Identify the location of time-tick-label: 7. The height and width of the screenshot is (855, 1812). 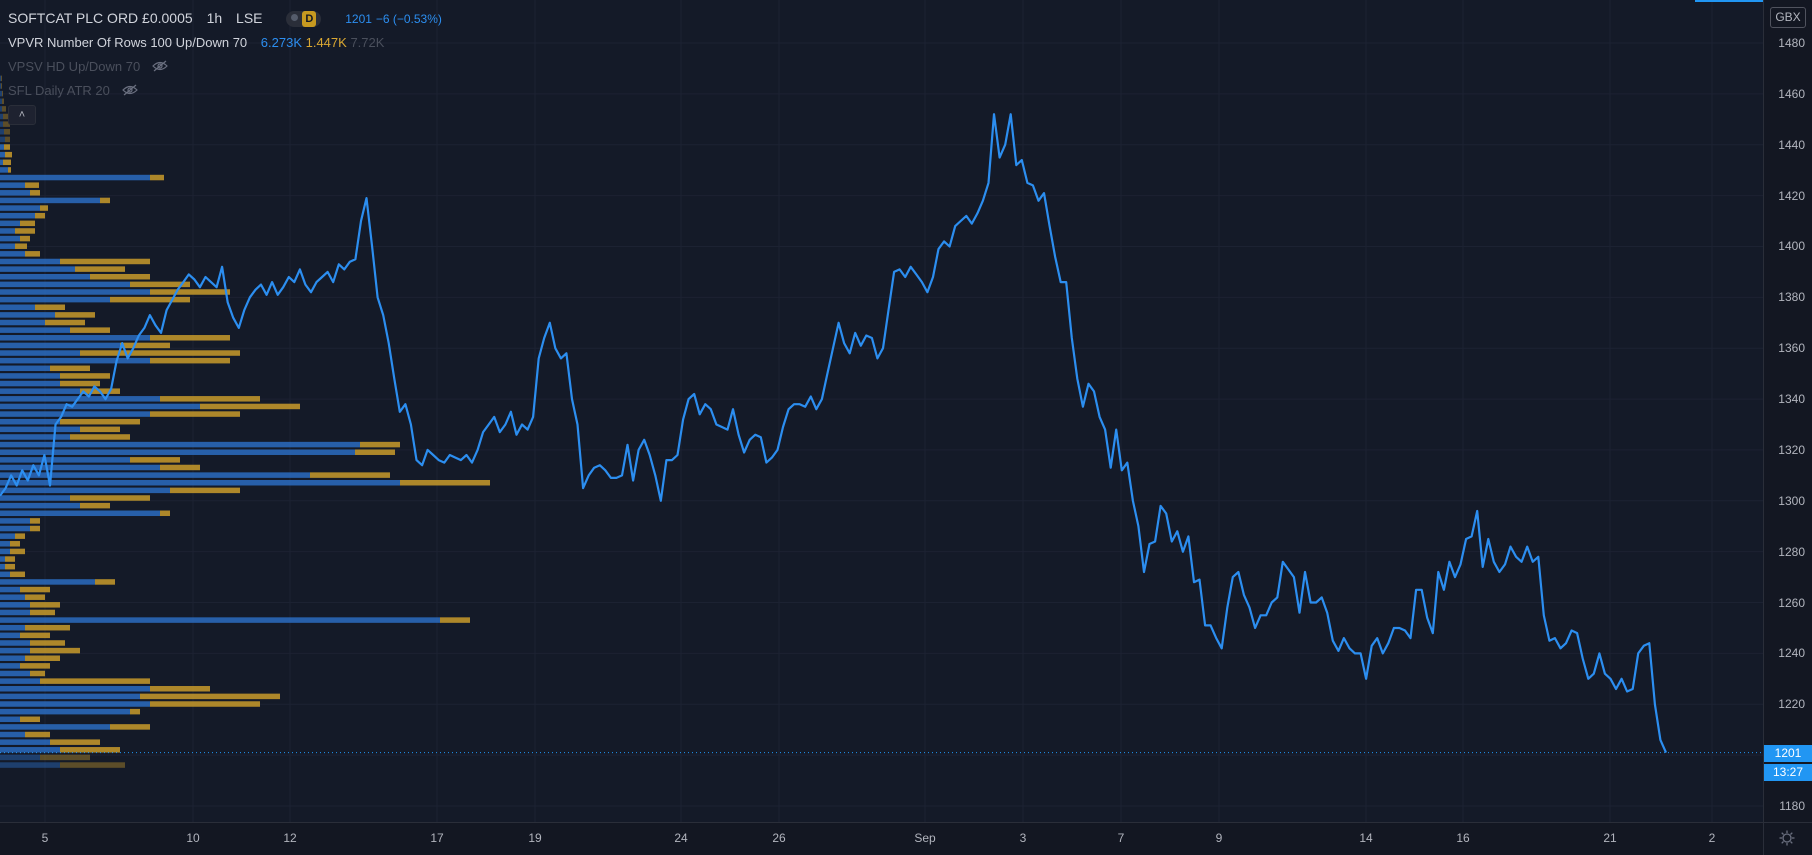
(1121, 838).